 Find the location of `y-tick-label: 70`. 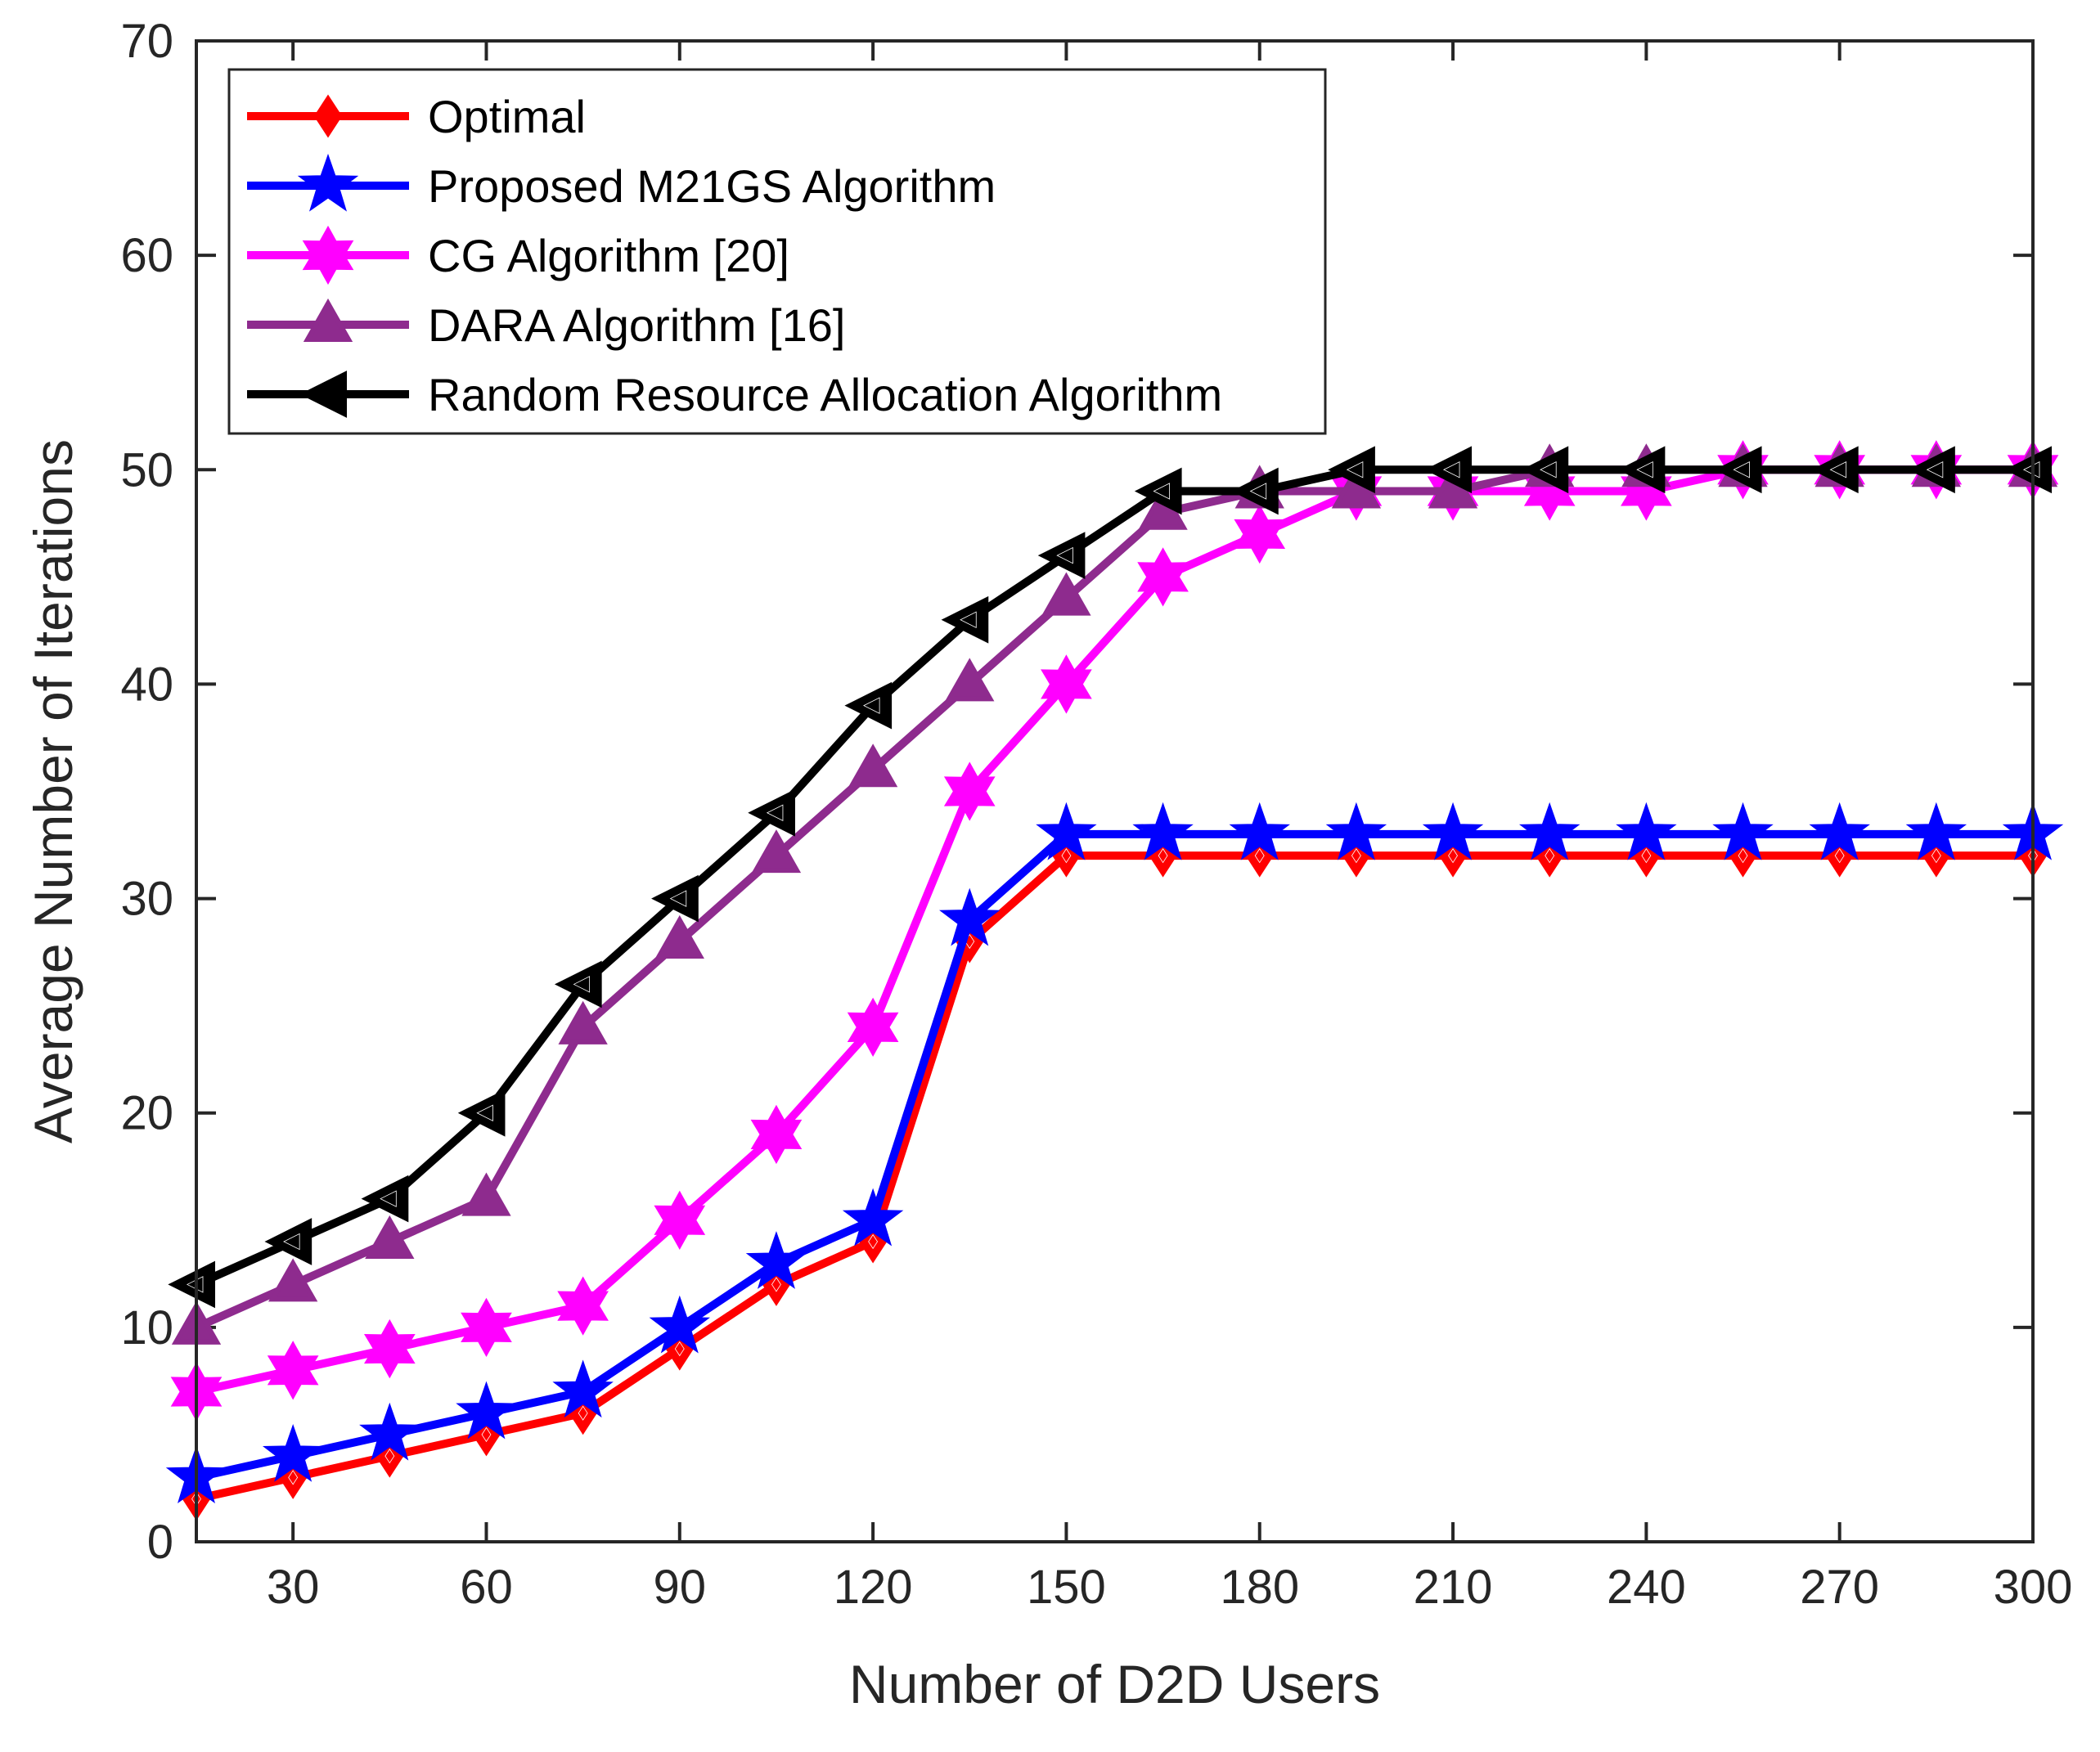

y-tick-label: 70 is located at coordinates (146, 41).